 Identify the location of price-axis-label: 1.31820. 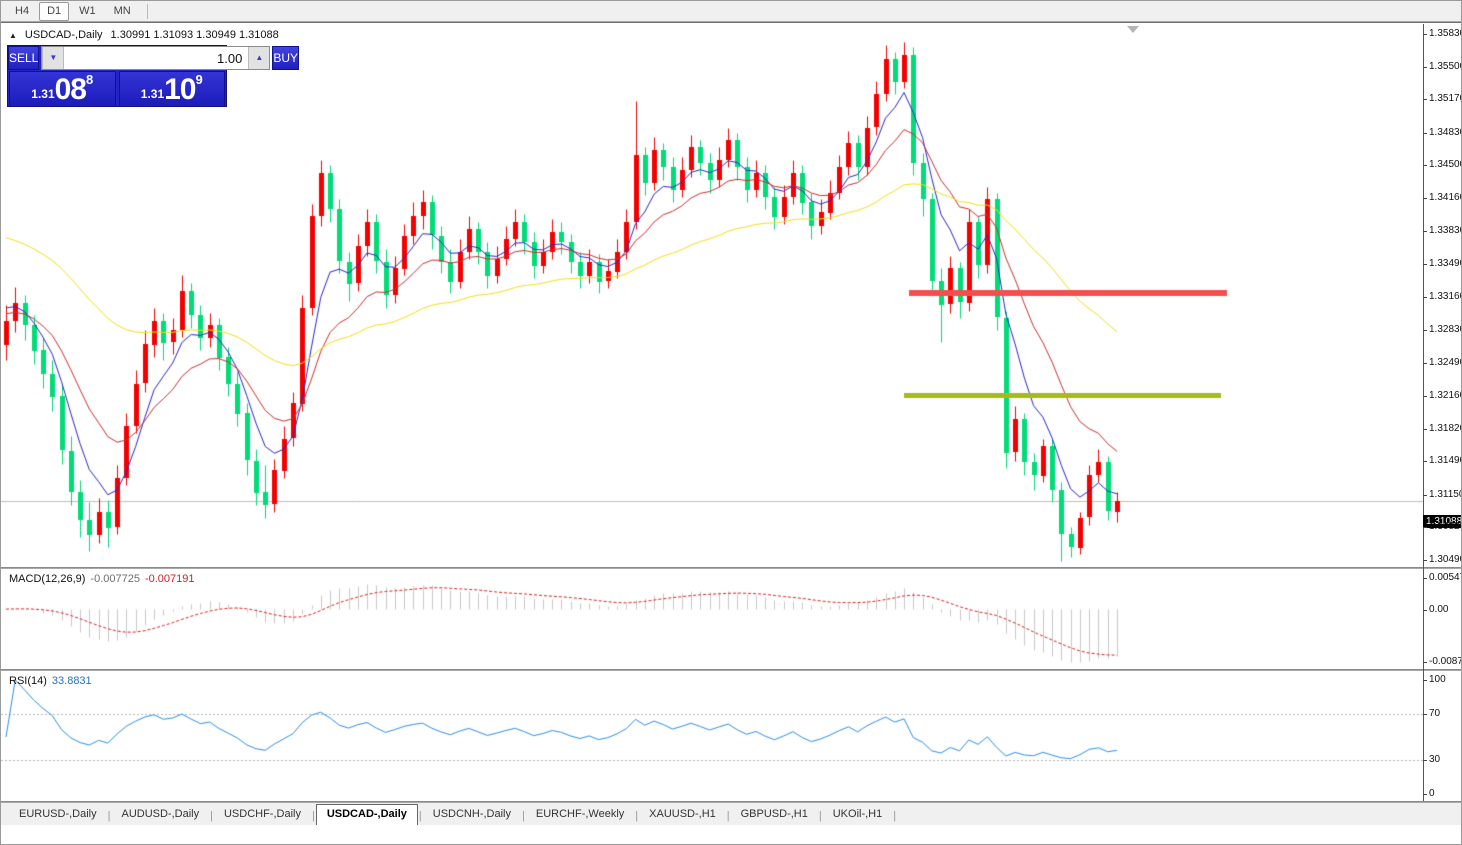
(1445, 428).